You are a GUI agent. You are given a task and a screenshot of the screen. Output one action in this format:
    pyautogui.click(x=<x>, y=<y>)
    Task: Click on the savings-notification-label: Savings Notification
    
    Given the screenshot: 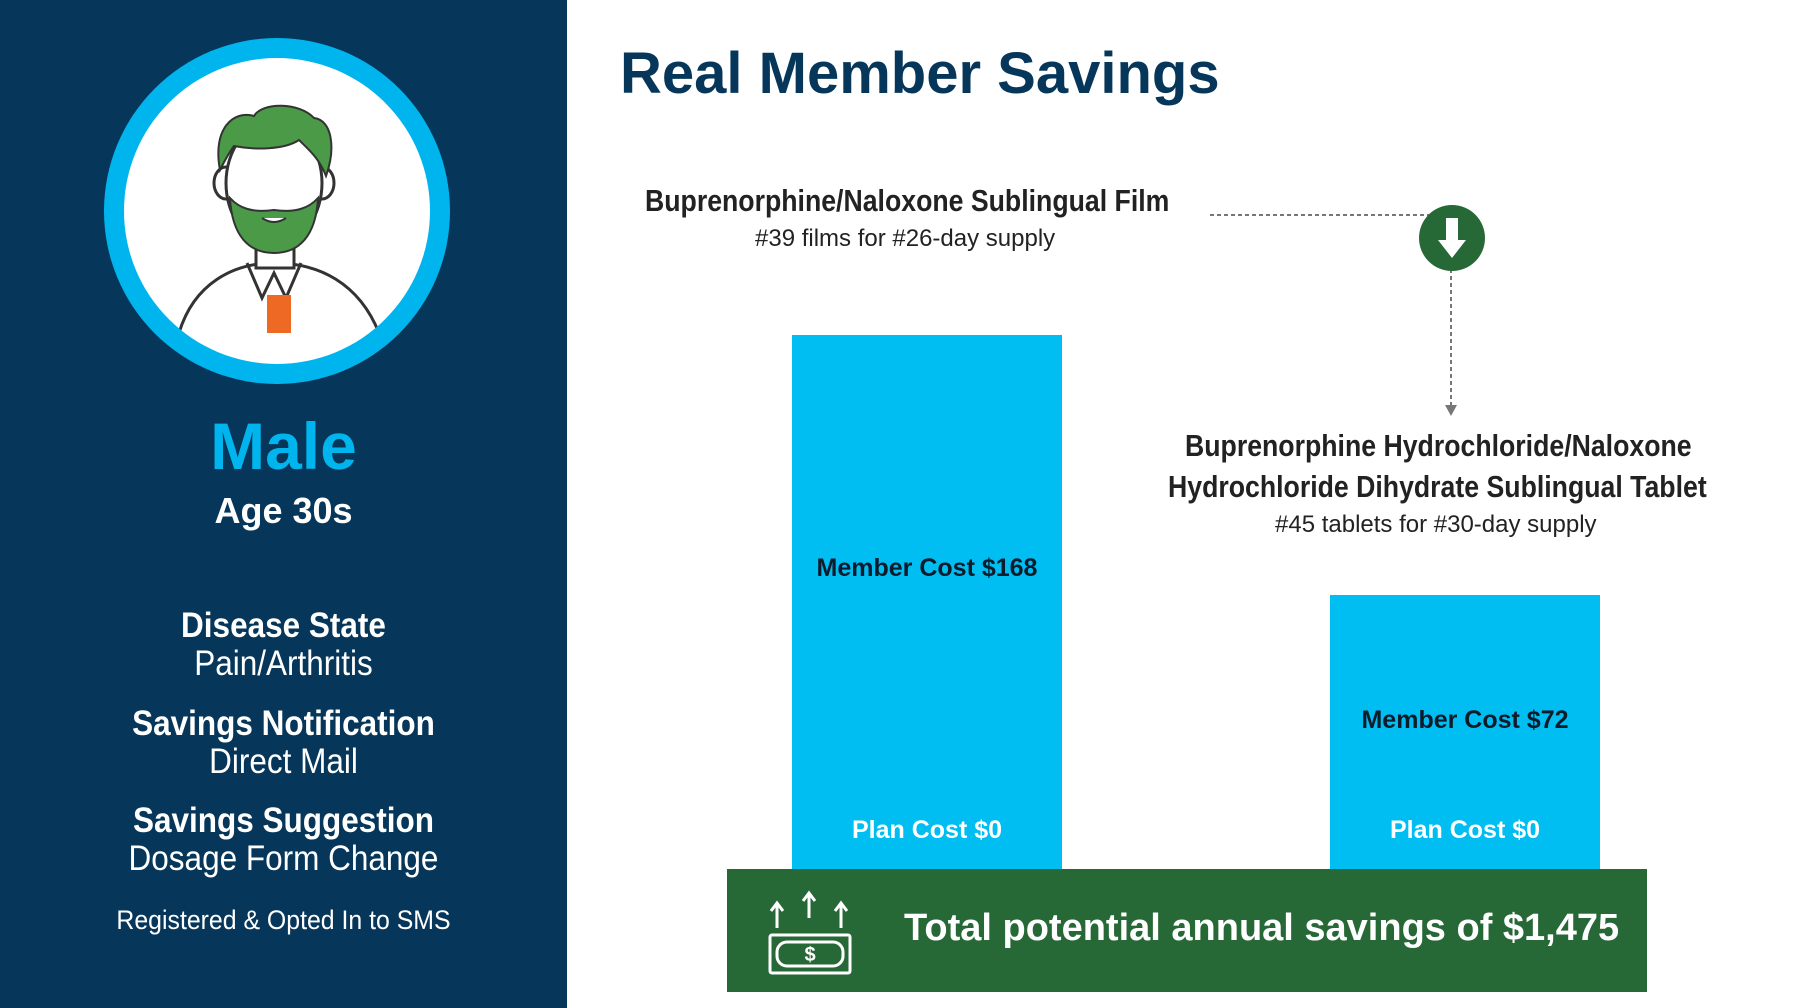 What is the action you would take?
    pyautogui.click(x=283, y=723)
    